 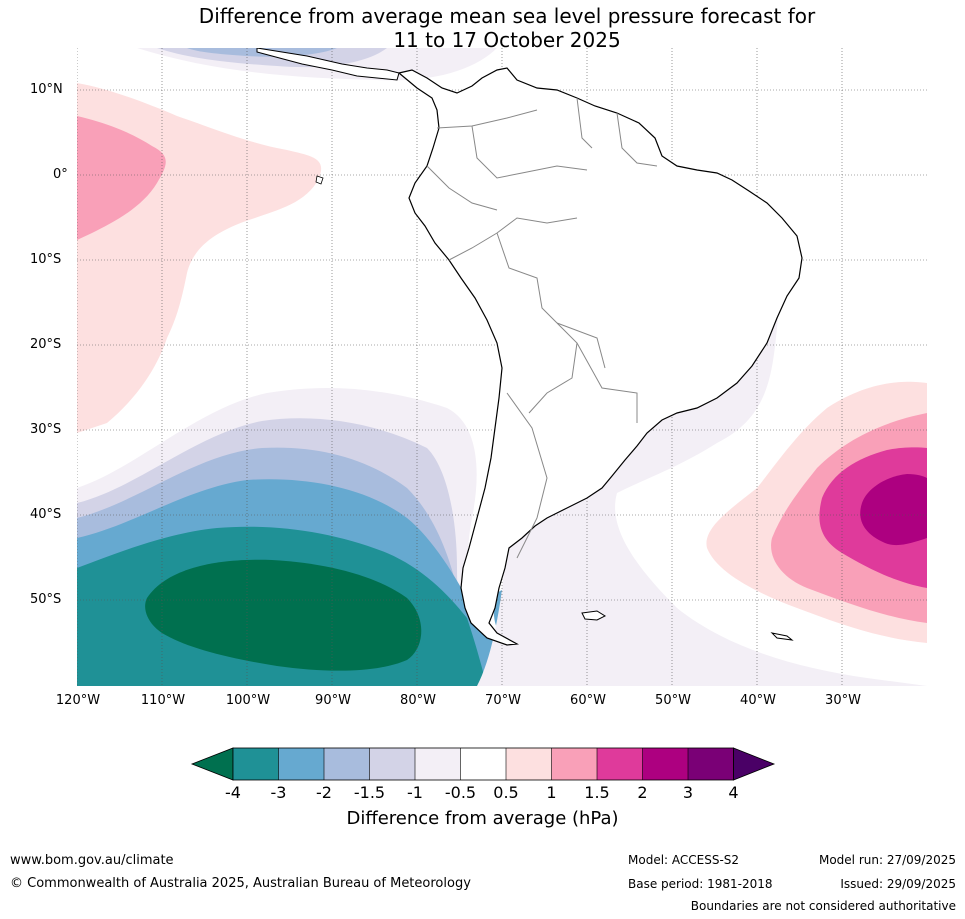 I want to click on lon-label-90w: 90°W, so click(x=333, y=700).